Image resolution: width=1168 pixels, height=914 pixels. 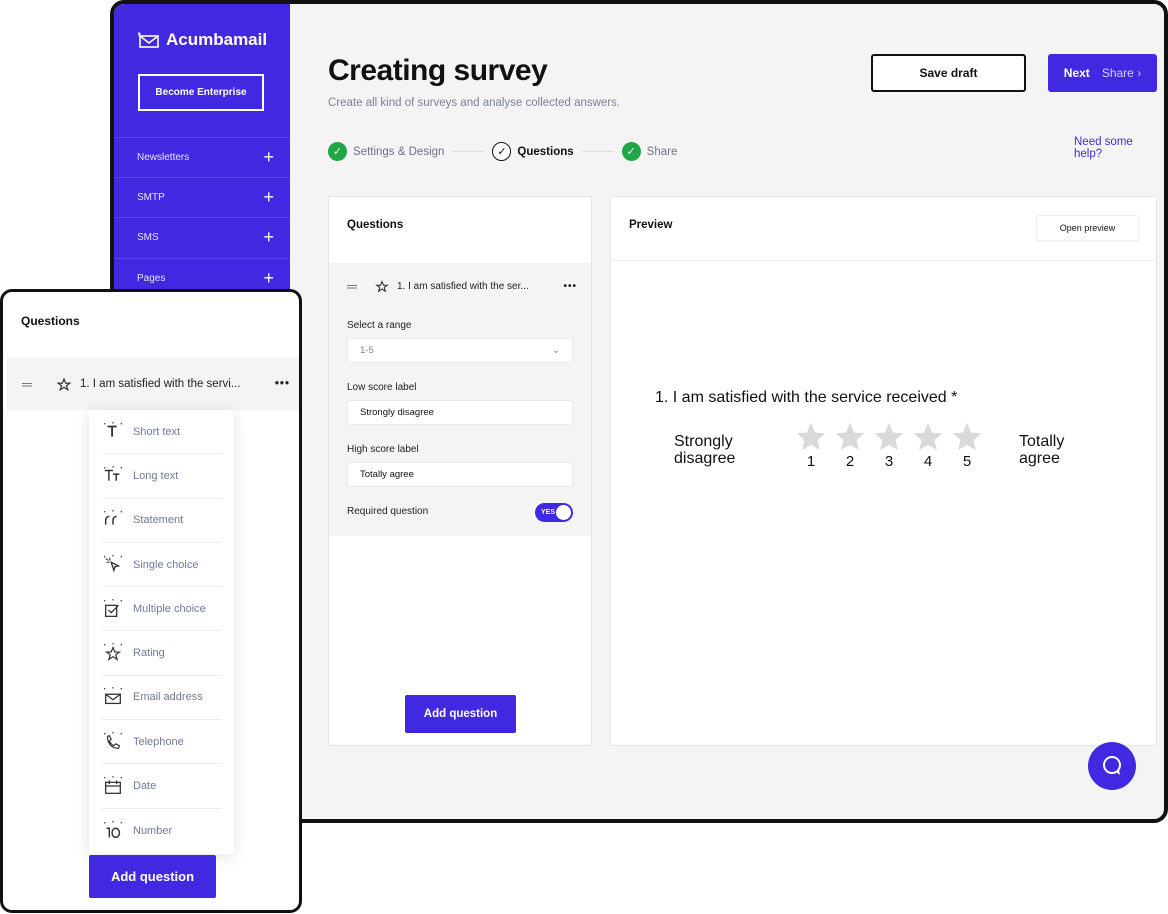 What do you see at coordinates (811, 461) in the screenshot?
I see `rating-number: 1` at bounding box center [811, 461].